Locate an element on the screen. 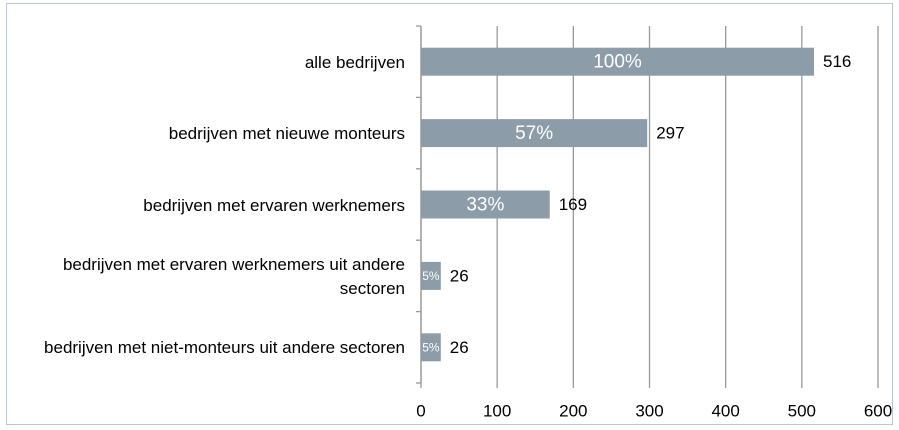 The image size is (899, 430). percent-label: 57% is located at coordinates (534, 133).